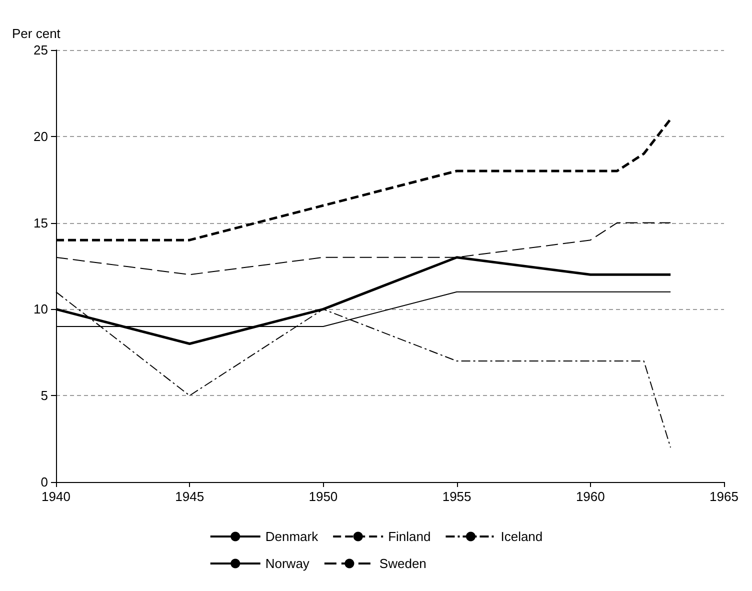 Image resolution: width=752 pixels, height=591 pixels. I want to click on x-tick-label: 1950, so click(323, 496).